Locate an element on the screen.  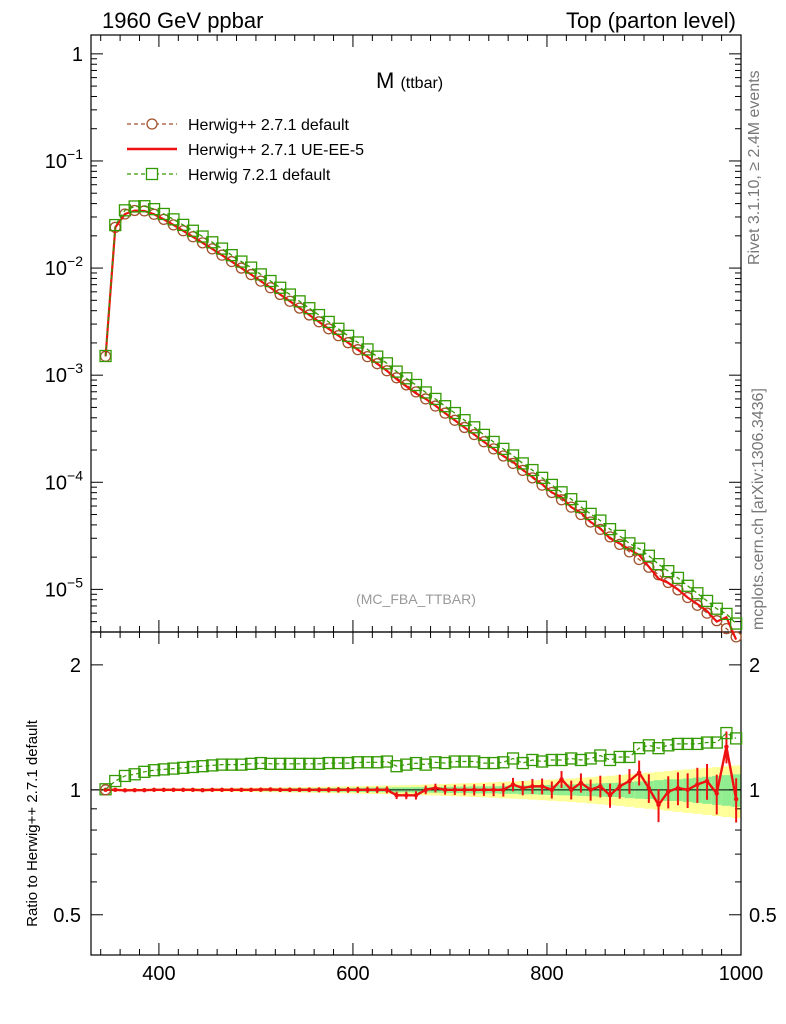
legend-label: Herwig++ 2.7.1 UE-EE-5 is located at coordinates (276, 150).